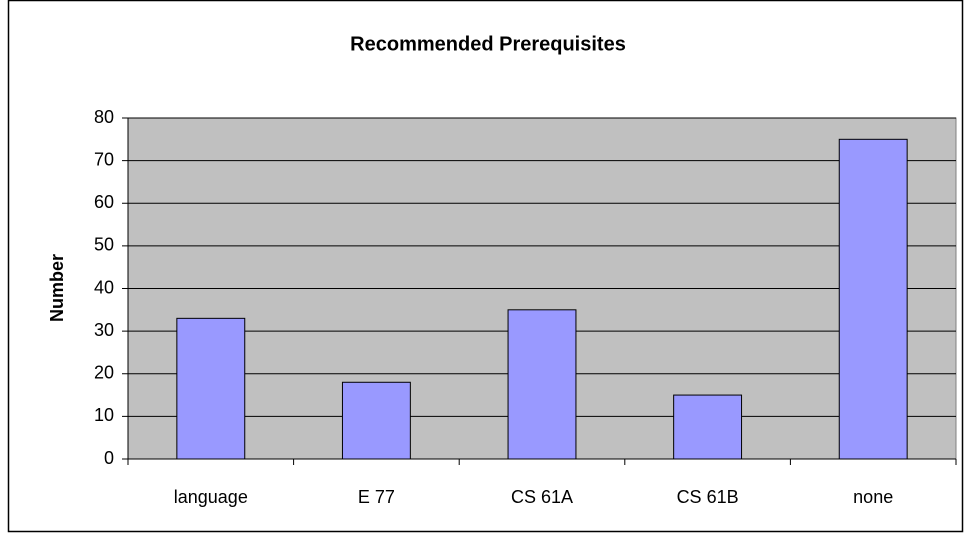 The image size is (964, 533). Describe the element at coordinates (542, 497) in the screenshot. I see `x-tick-label: CS 61A` at that location.